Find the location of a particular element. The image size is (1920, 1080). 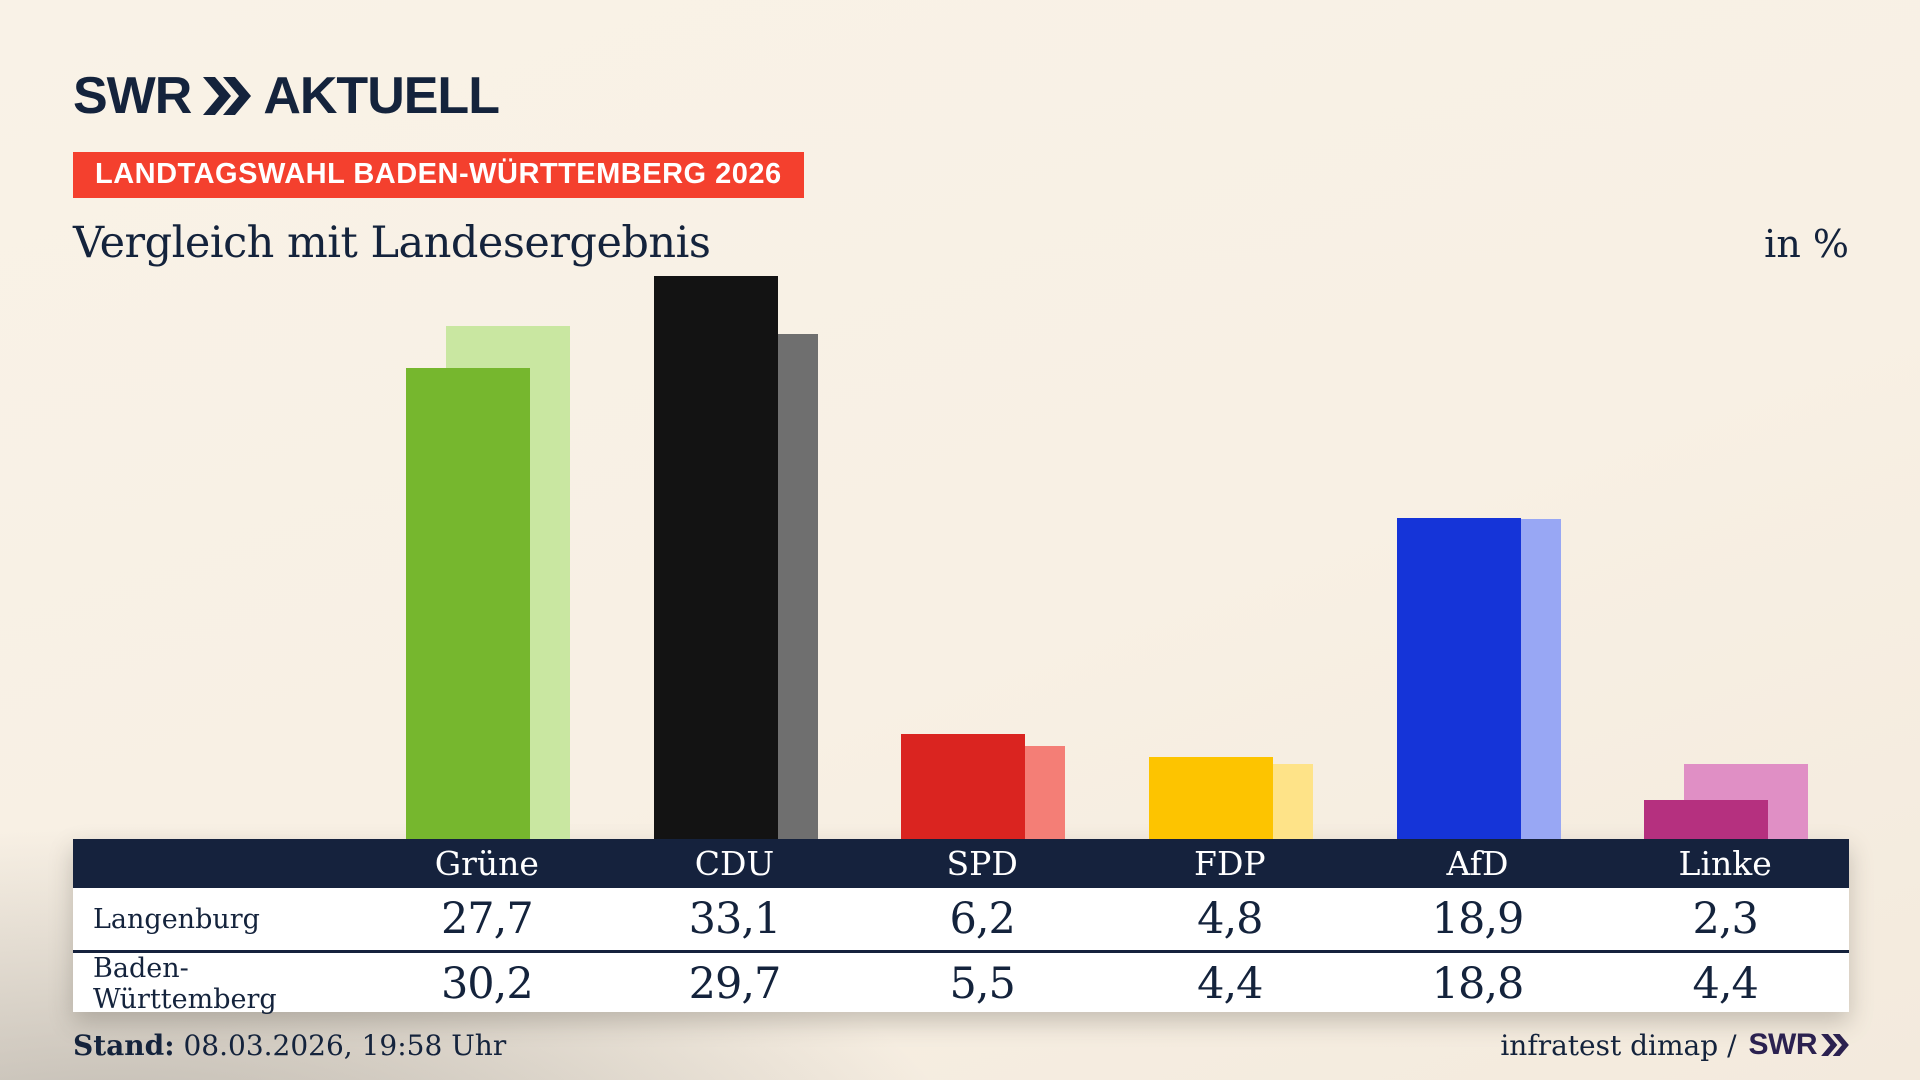

table-row-langenburg: Langenburg 27,7 33,1 6,2 4,8 18,9 2,3 is located at coordinates (961, 919).